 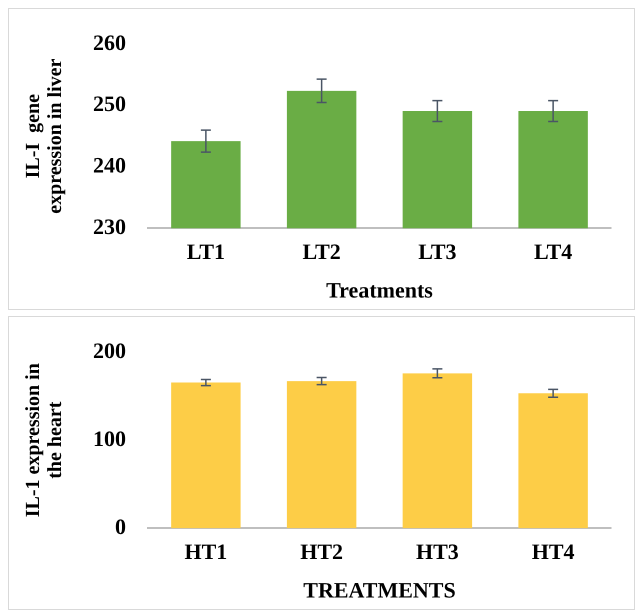 I want to click on x-tick-label: HT2, so click(x=322, y=551).